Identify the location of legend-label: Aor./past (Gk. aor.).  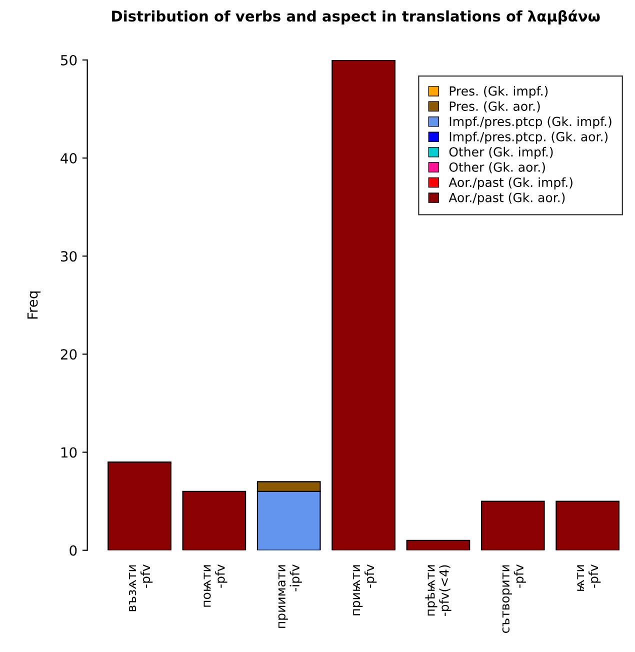
(506, 198).